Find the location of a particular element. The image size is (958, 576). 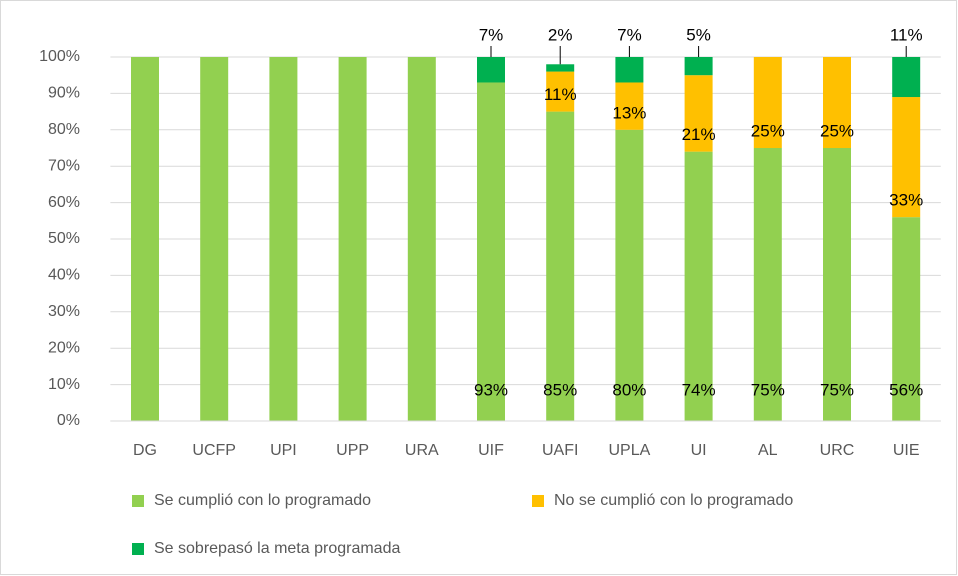

data-label: 56% is located at coordinates (906, 389).